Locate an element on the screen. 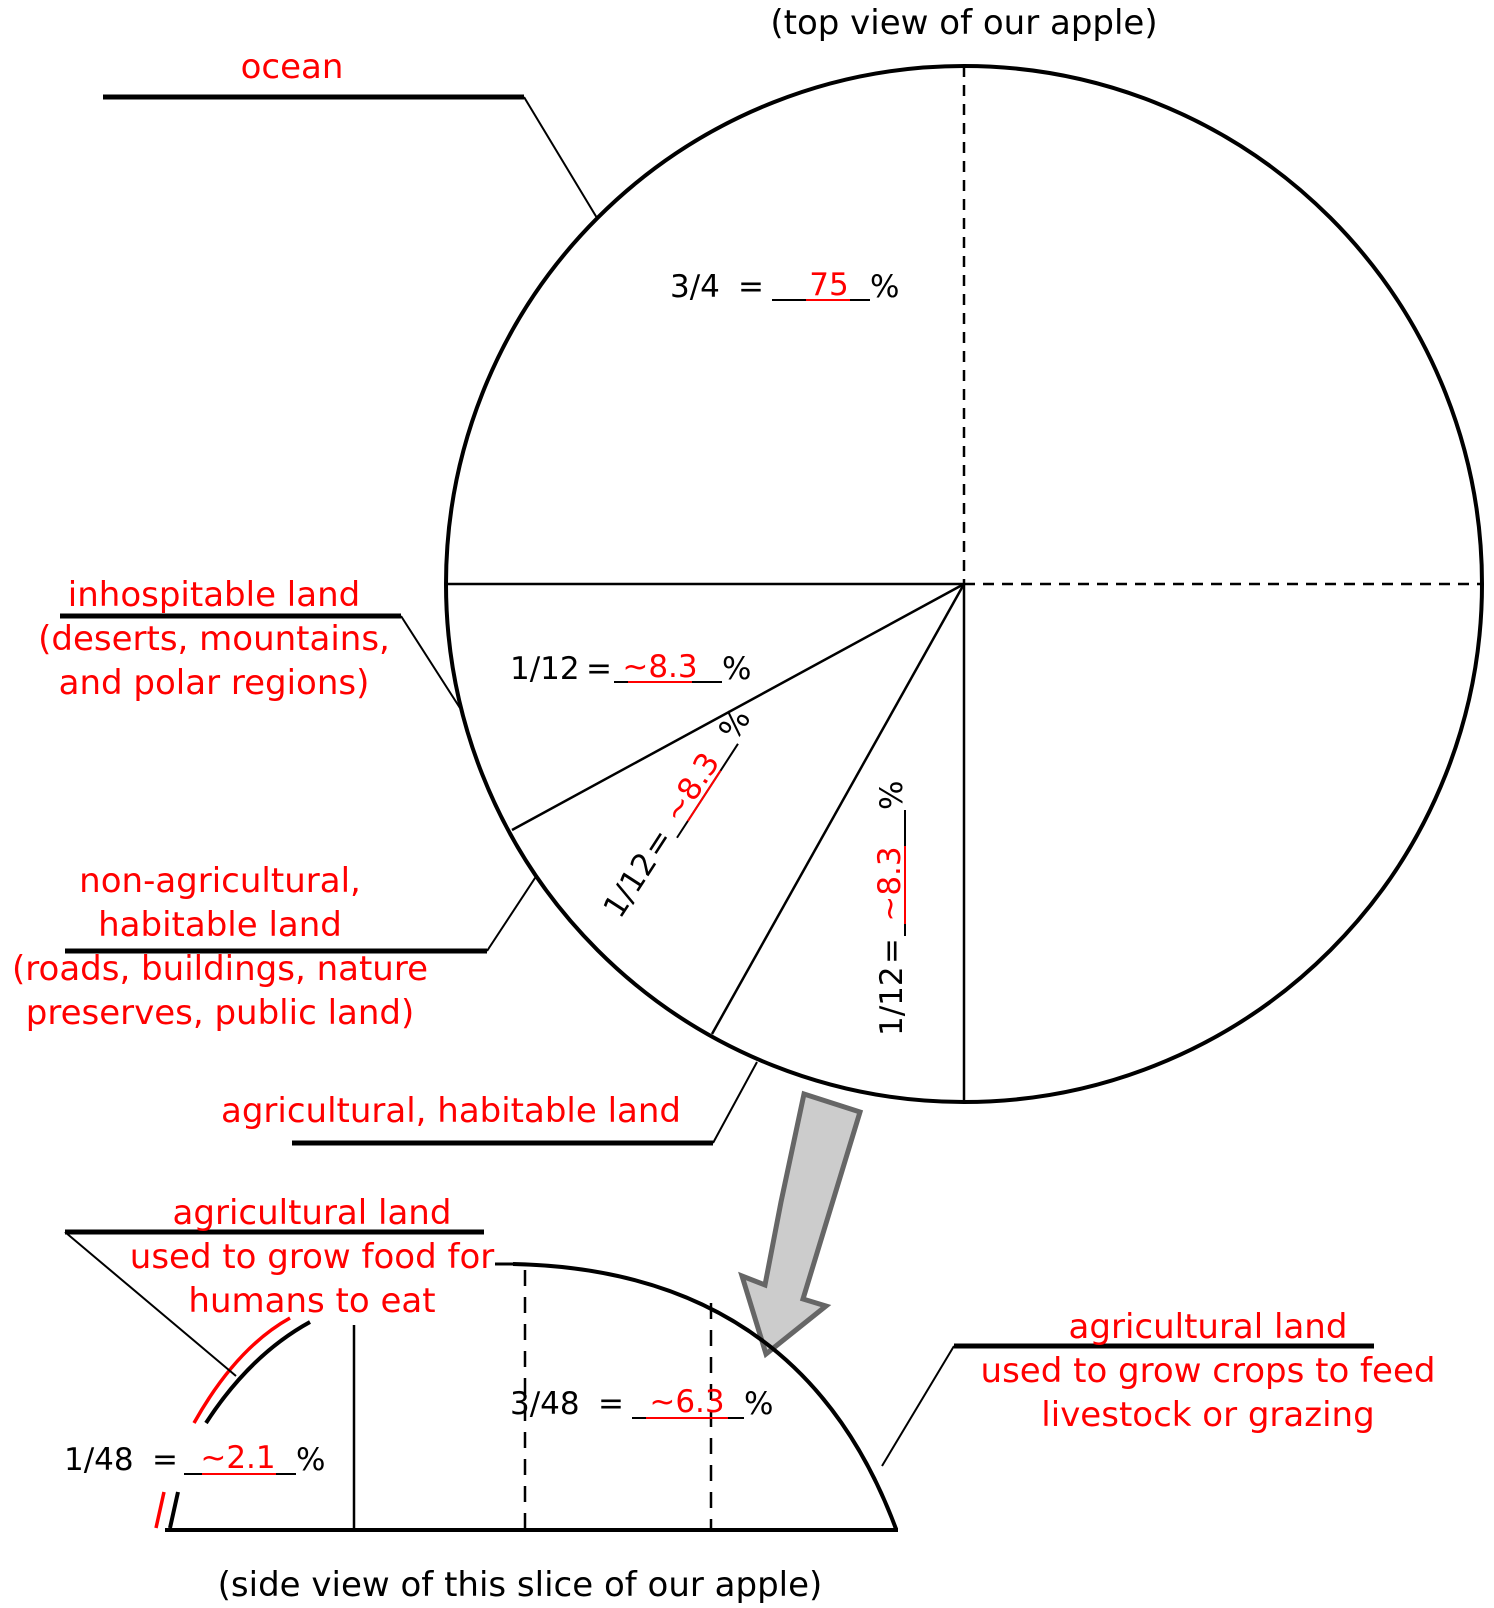  feed-livestock-equation: 3/48 = ~6.3 % is located at coordinates (641, 1403).